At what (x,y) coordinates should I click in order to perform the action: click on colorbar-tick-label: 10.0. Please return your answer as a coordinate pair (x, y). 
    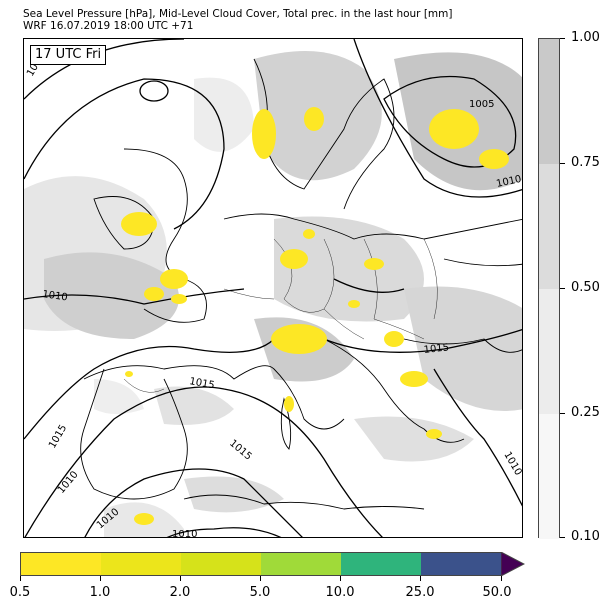
    Looking at the image, I should click on (340, 592).